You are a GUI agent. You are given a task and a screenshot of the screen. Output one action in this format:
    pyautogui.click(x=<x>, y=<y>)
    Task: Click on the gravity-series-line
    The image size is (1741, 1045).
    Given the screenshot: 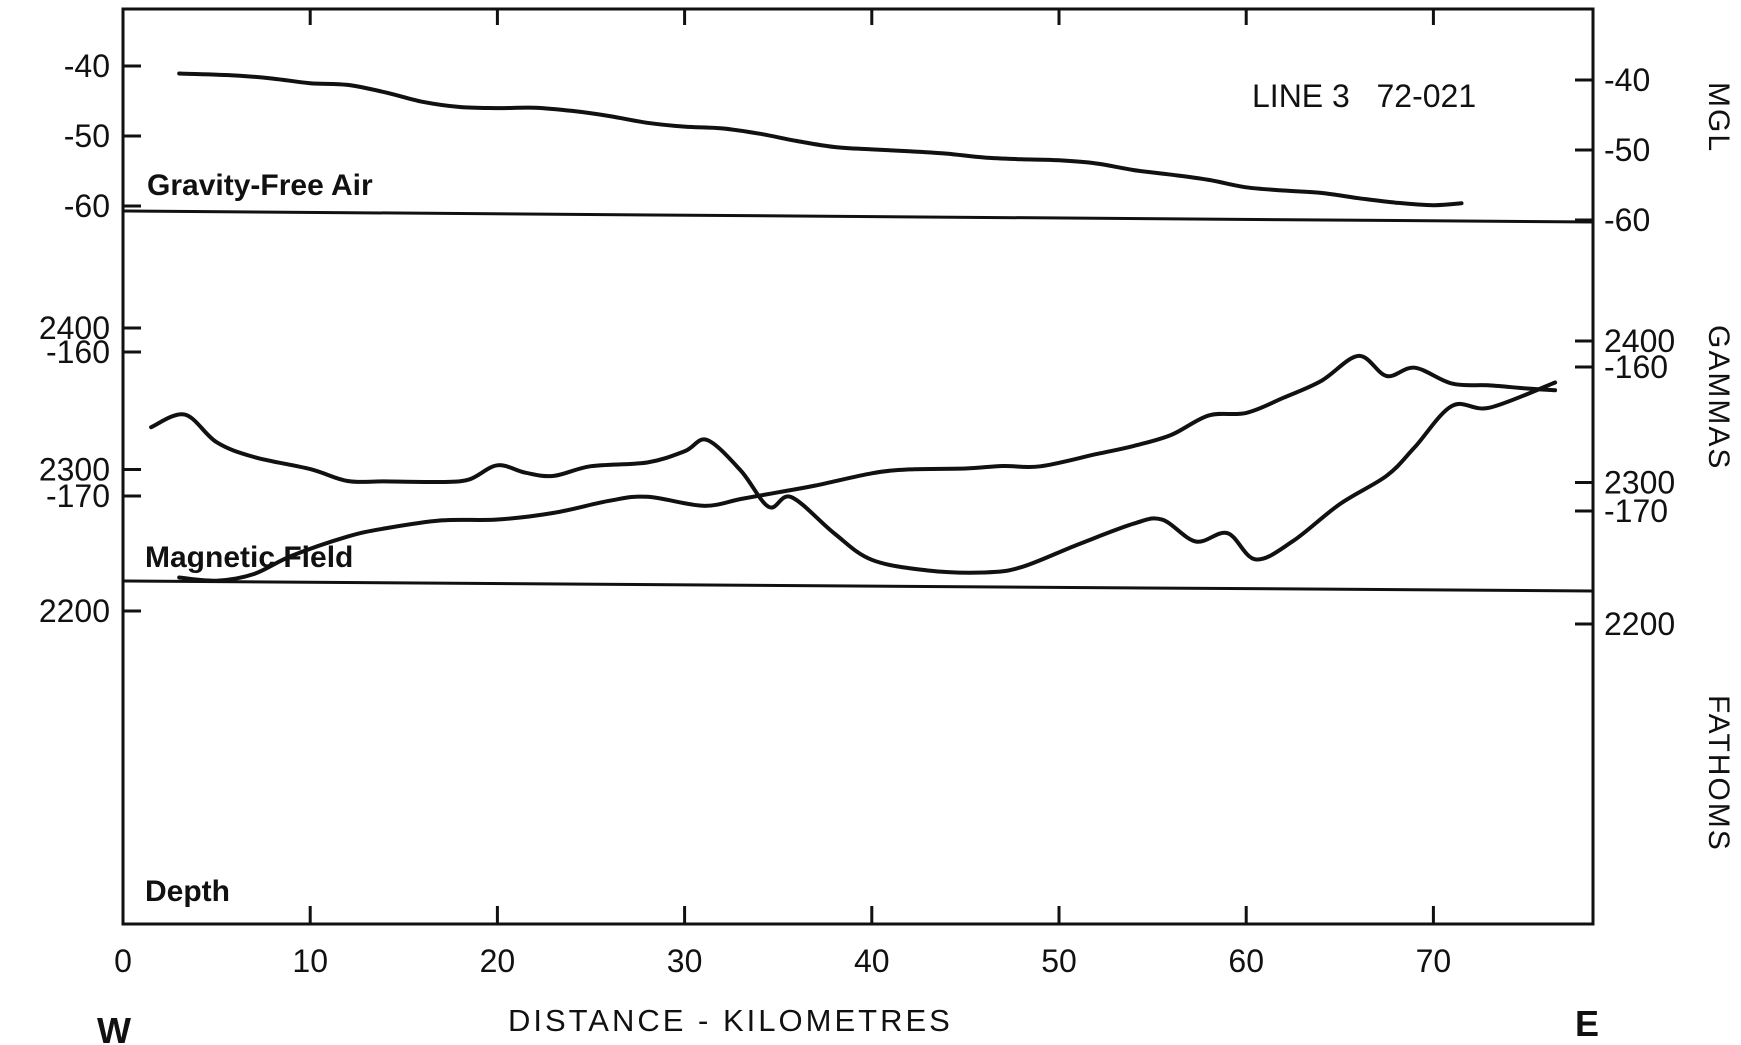 What is the action you would take?
    pyautogui.click(x=820, y=139)
    